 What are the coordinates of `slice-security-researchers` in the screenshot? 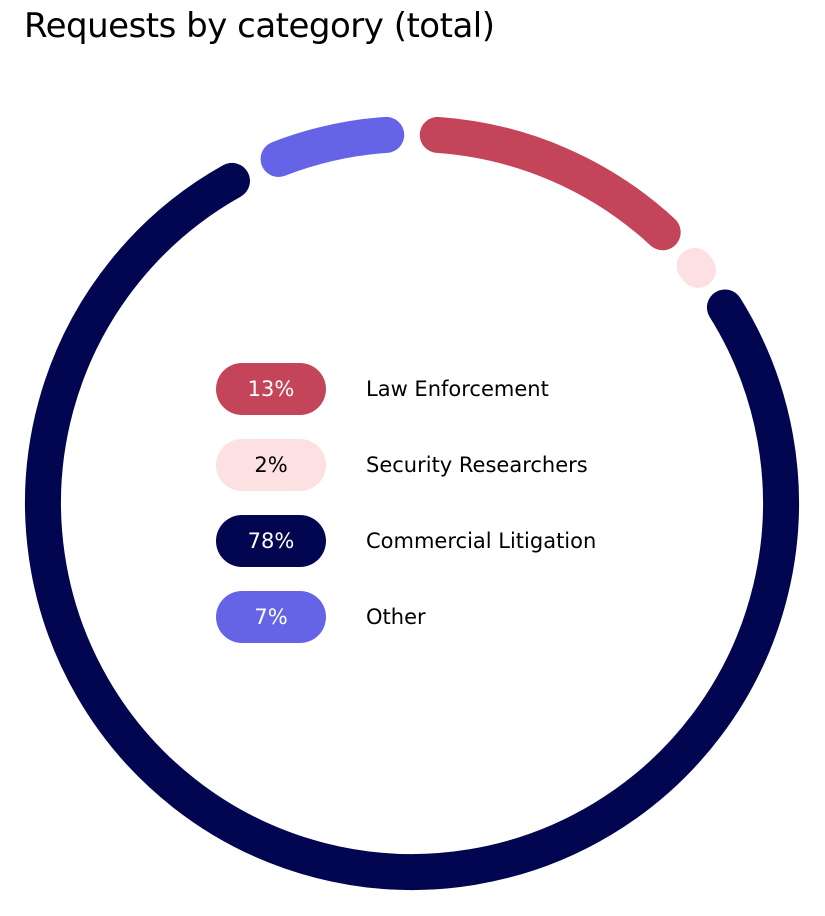 It's located at (696, 267).